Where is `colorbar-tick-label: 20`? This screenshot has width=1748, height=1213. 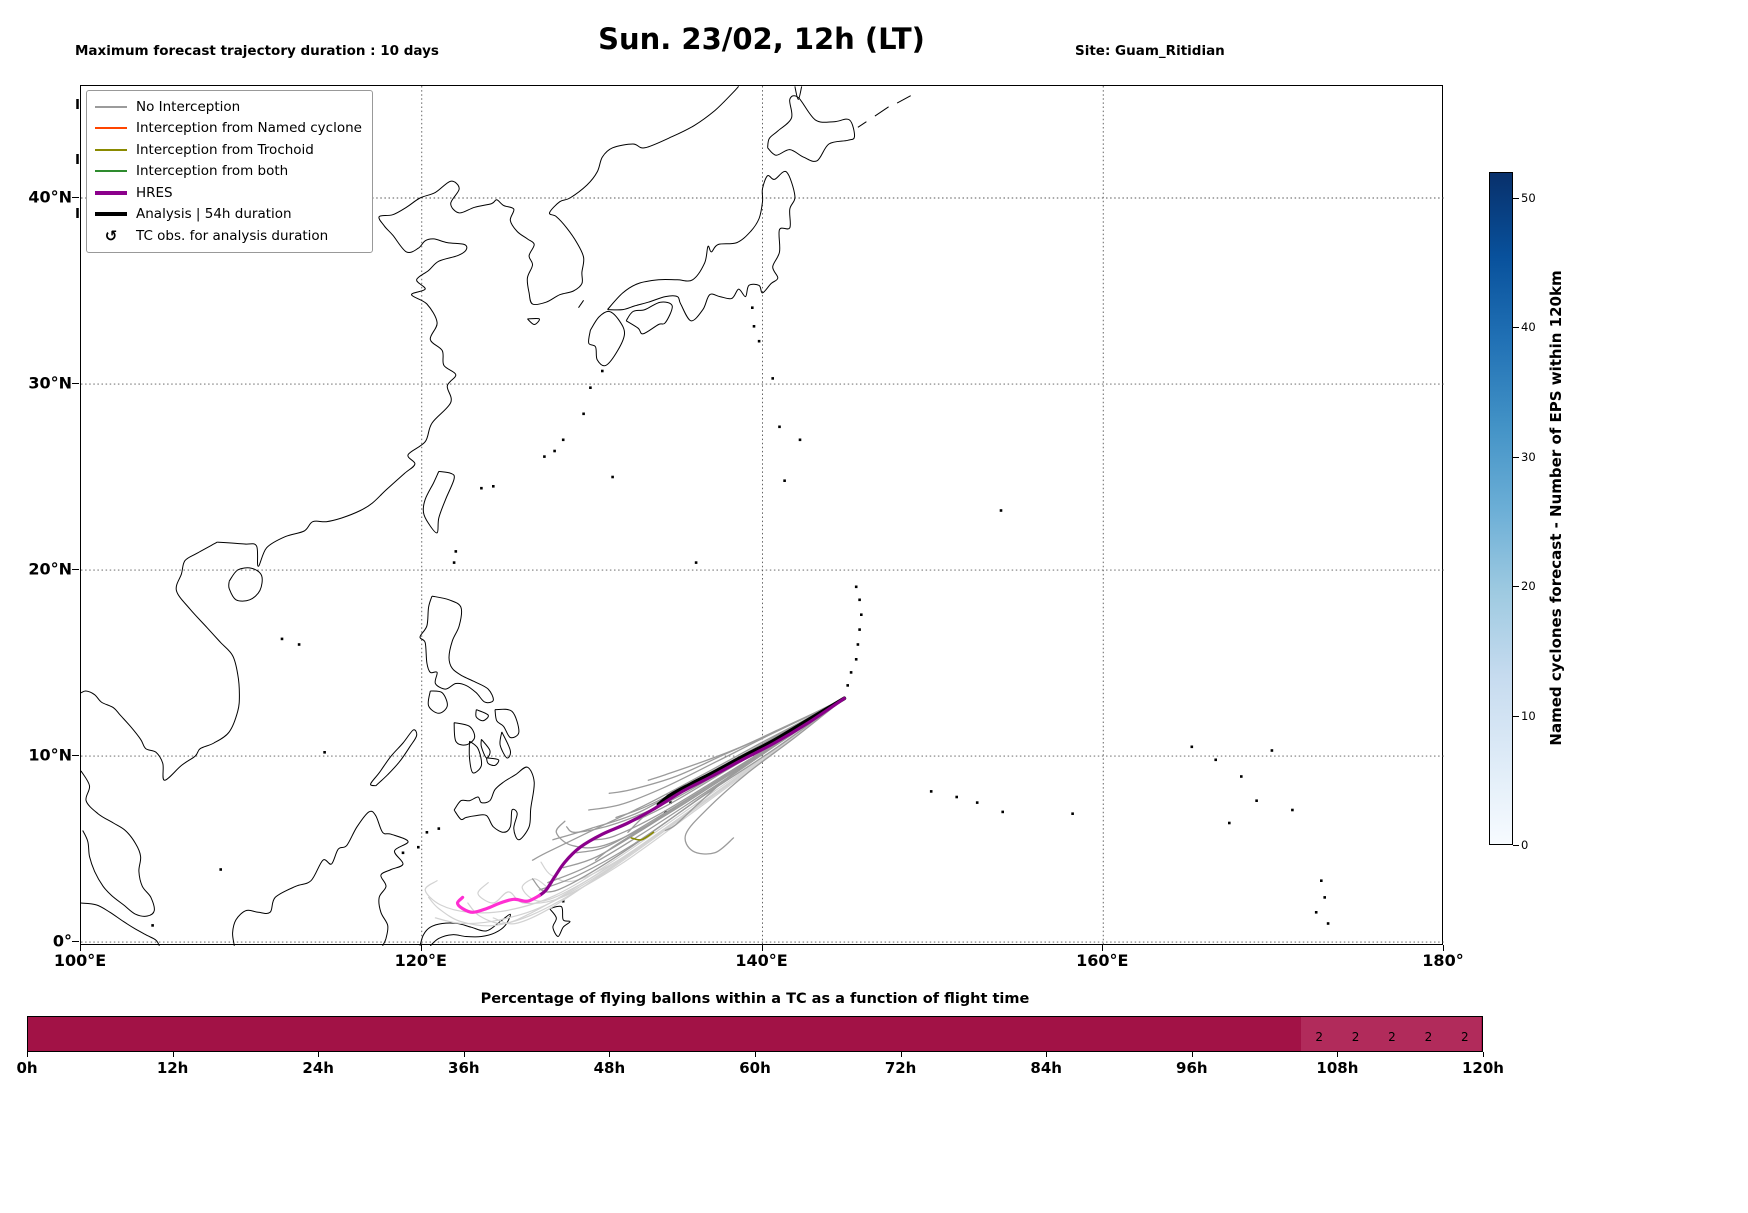
colorbar-tick-label: 20 is located at coordinates (1528, 586).